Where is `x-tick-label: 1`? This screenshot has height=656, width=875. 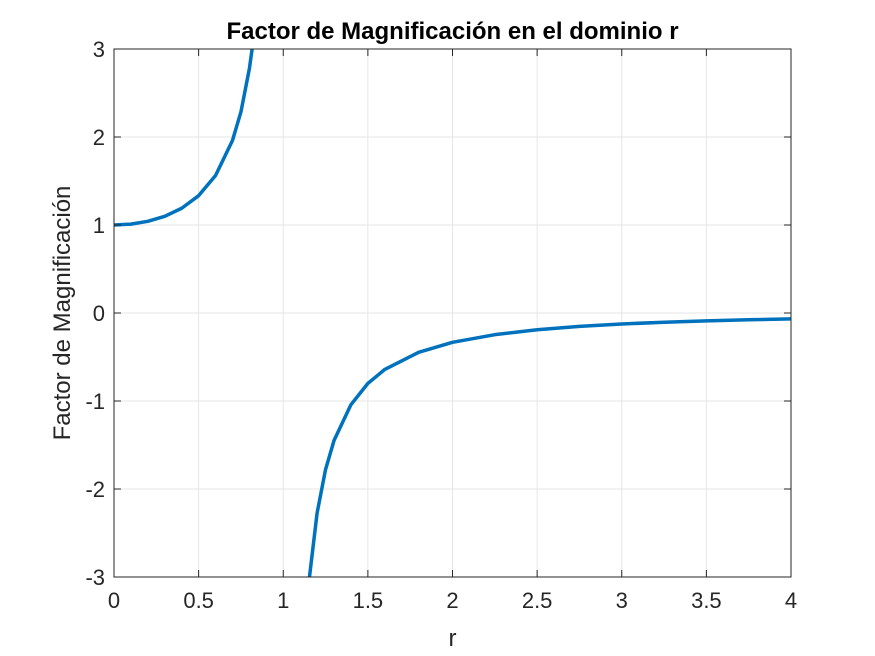 x-tick-label: 1 is located at coordinates (283, 600).